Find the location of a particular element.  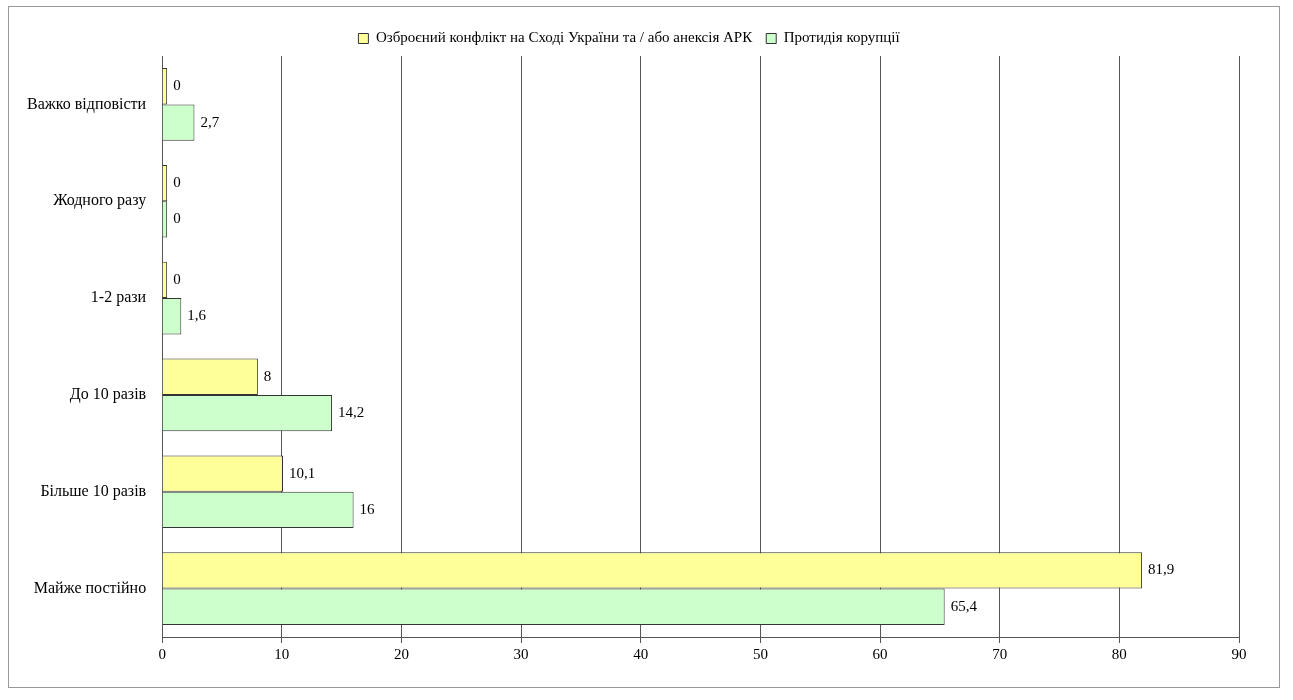

y-tick-label: Більше 10 разів is located at coordinates (93, 490).